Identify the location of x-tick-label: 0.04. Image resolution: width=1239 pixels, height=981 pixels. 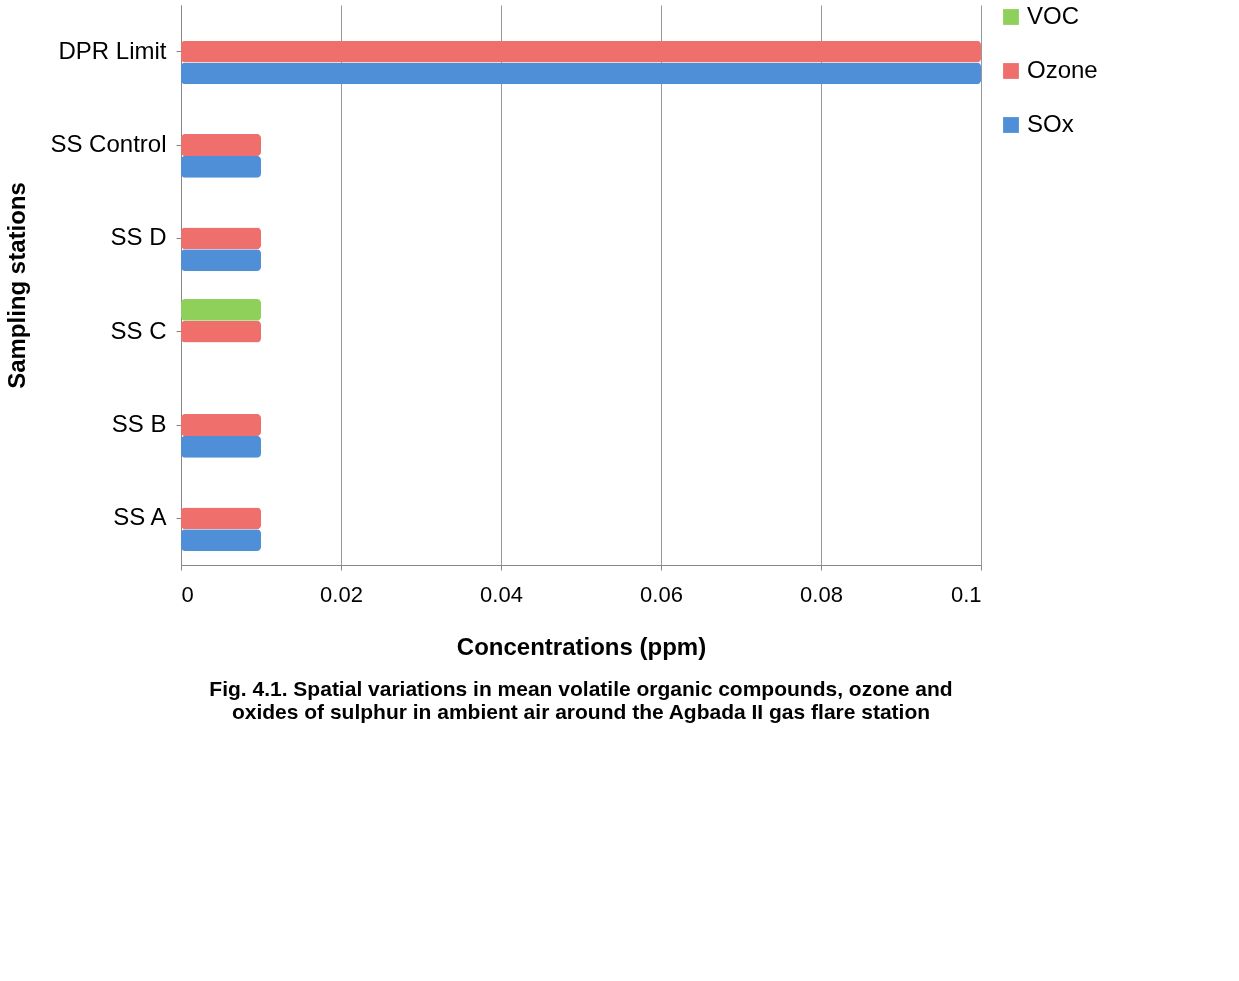
(501, 594).